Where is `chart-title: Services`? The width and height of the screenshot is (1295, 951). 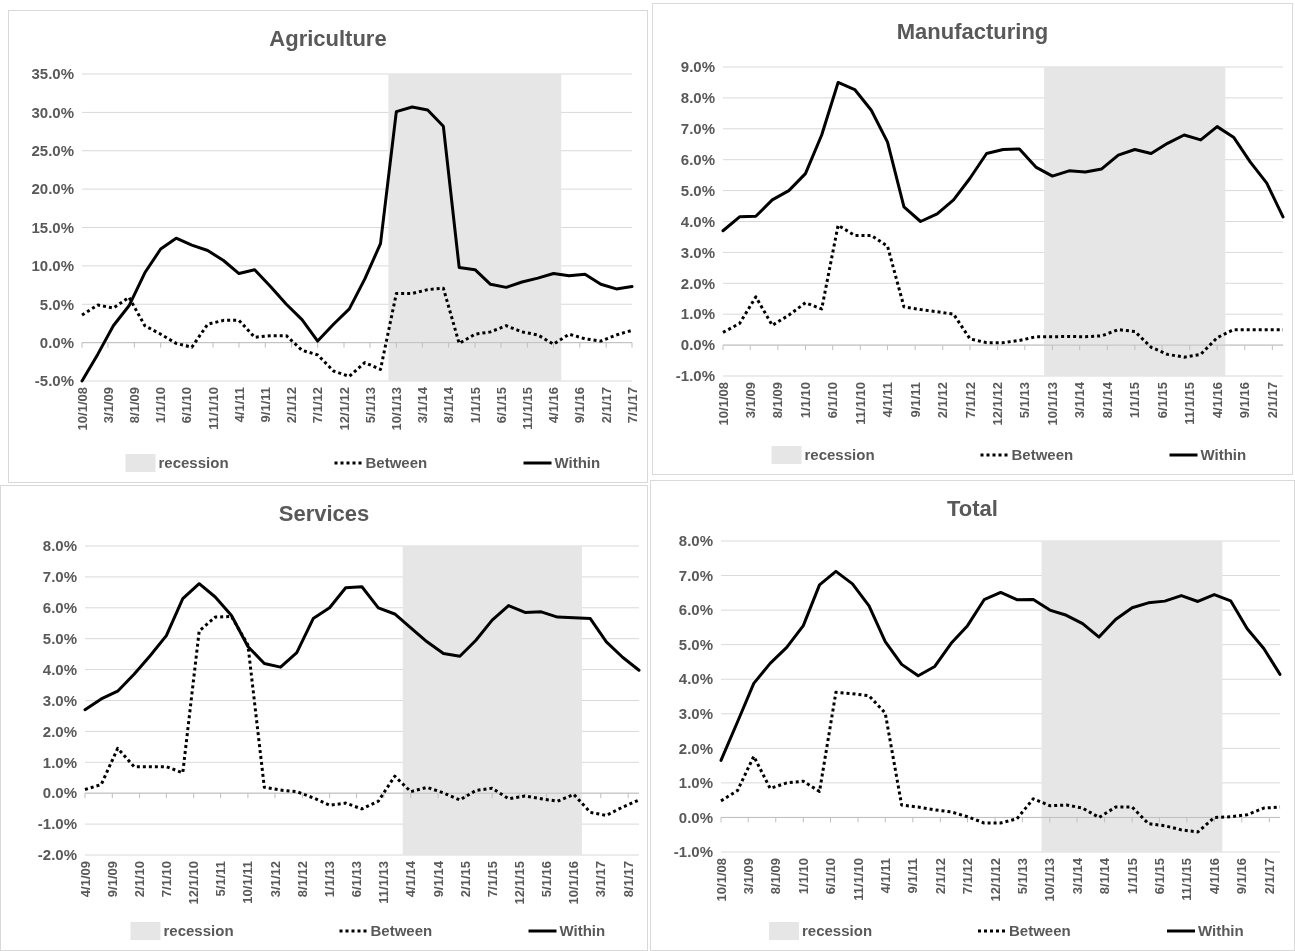
chart-title: Services is located at coordinates (324, 513).